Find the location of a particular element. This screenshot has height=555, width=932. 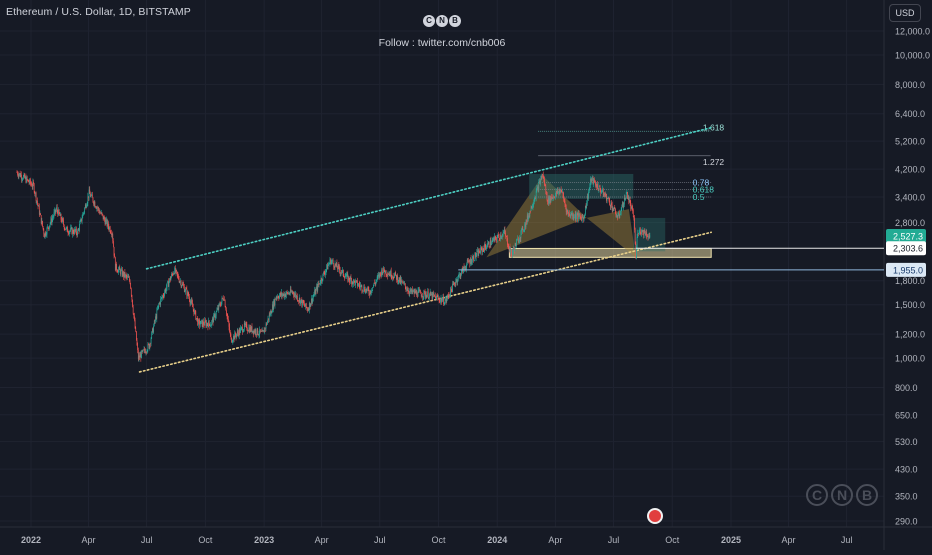

price-label-bg-blue-line is located at coordinates (906, 269).